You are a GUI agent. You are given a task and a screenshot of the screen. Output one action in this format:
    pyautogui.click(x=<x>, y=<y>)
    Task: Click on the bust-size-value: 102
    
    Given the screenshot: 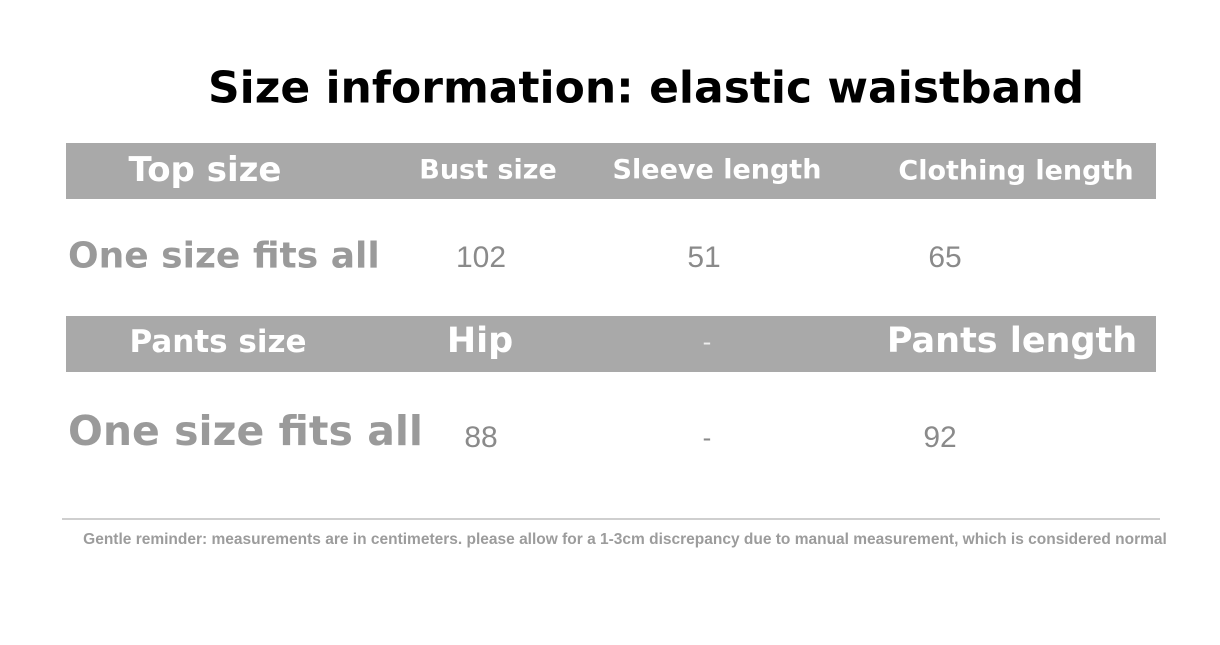 What is the action you would take?
    pyautogui.click(x=481, y=257)
    